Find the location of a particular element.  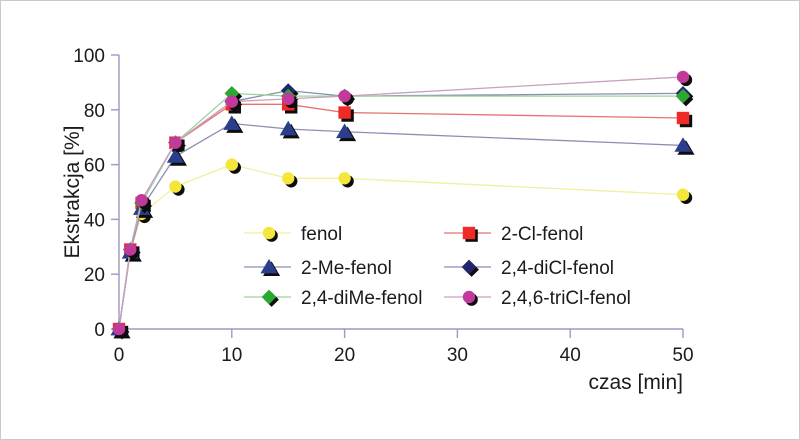

x-tick-label: 50 is located at coordinates (682, 355).